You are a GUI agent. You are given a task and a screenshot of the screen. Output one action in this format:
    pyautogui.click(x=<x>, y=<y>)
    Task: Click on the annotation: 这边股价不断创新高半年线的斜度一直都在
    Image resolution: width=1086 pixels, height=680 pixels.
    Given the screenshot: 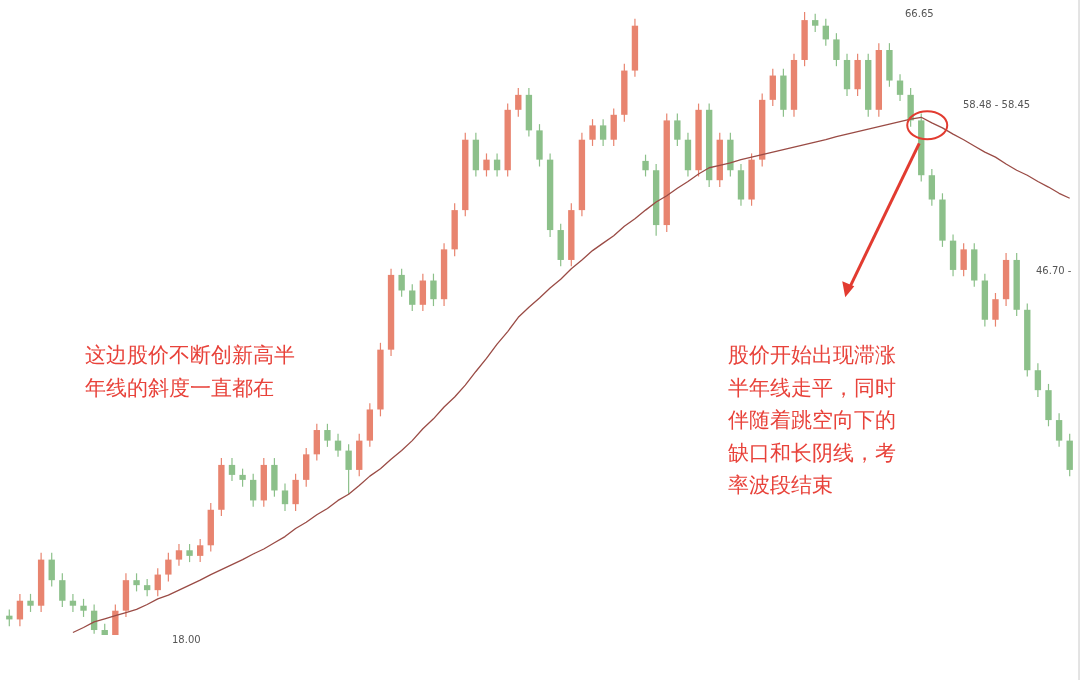 What is the action you would take?
    pyautogui.click(x=190, y=371)
    